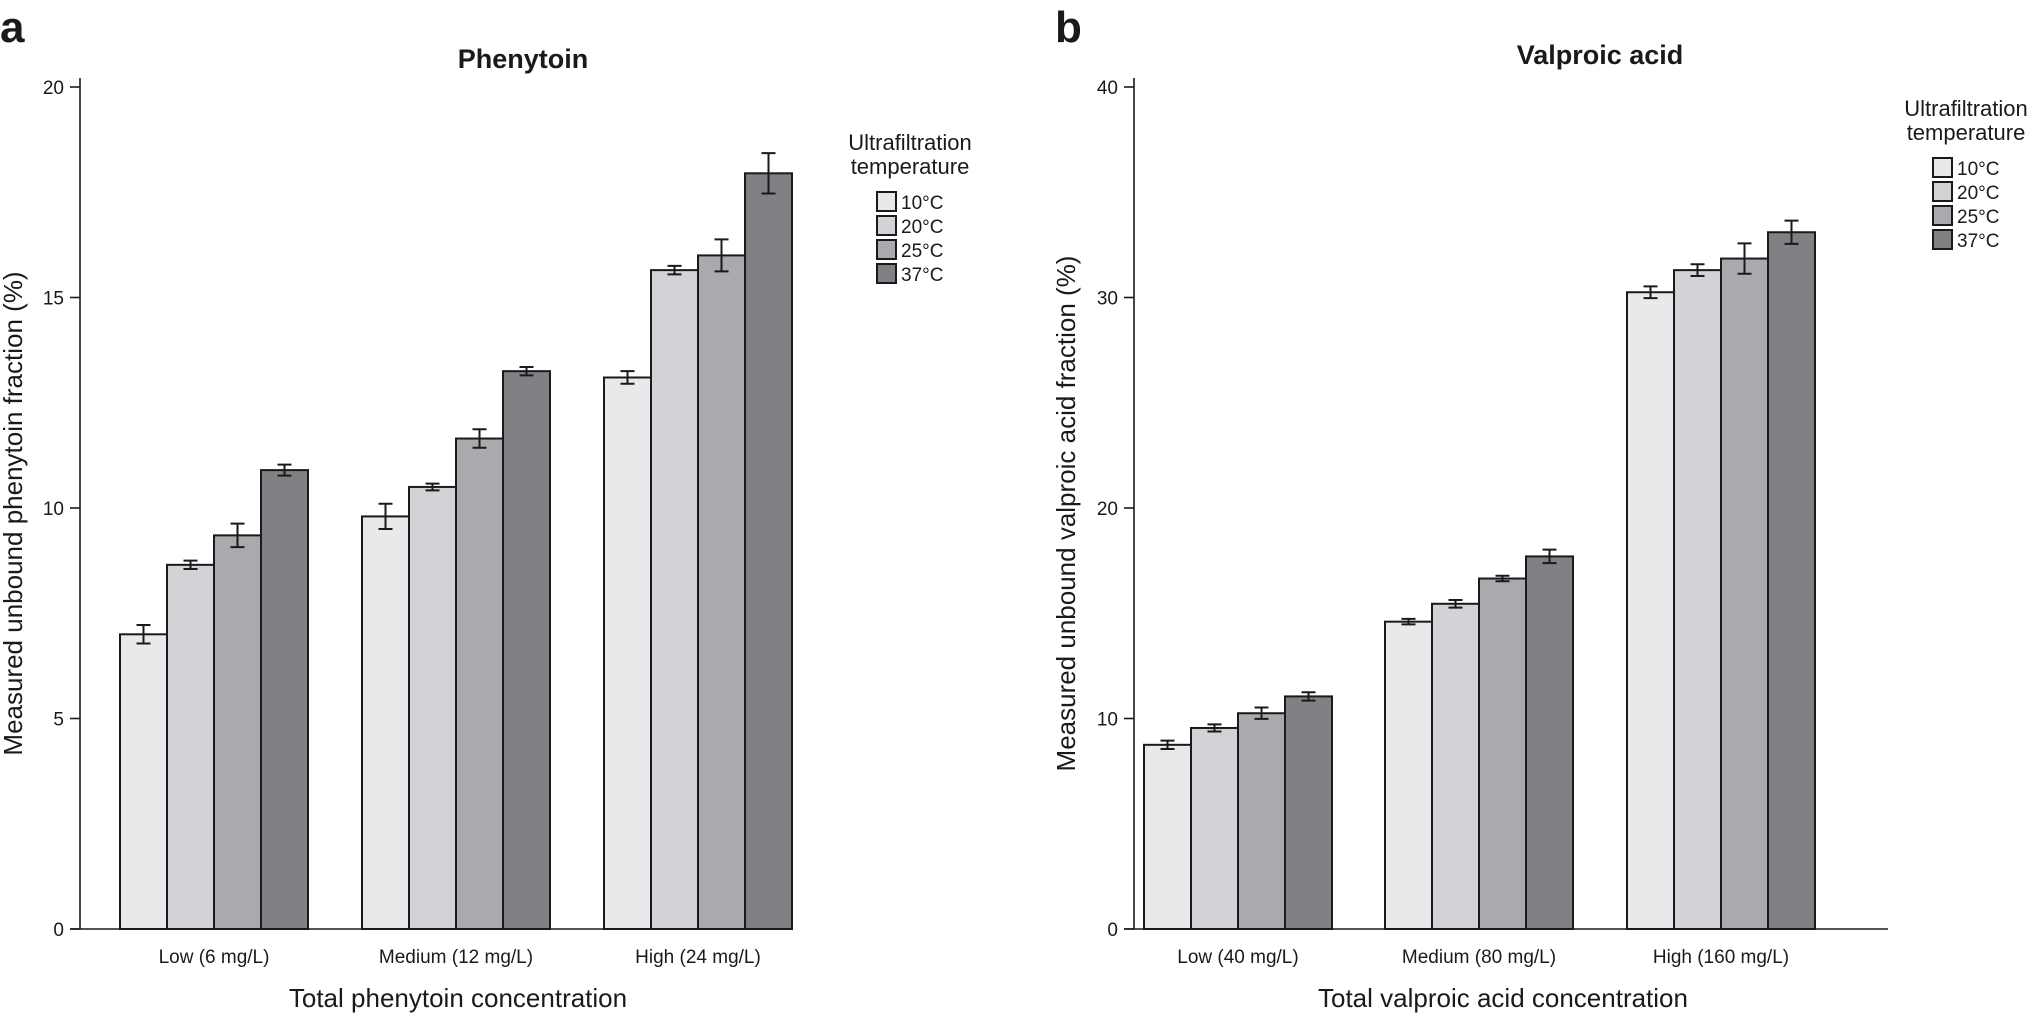 This screenshot has height=1013, width=2031. Describe the element at coordinates (1479, 957) in the screenshot. I see `category-label: Medium (80 mg/L)` at that location.